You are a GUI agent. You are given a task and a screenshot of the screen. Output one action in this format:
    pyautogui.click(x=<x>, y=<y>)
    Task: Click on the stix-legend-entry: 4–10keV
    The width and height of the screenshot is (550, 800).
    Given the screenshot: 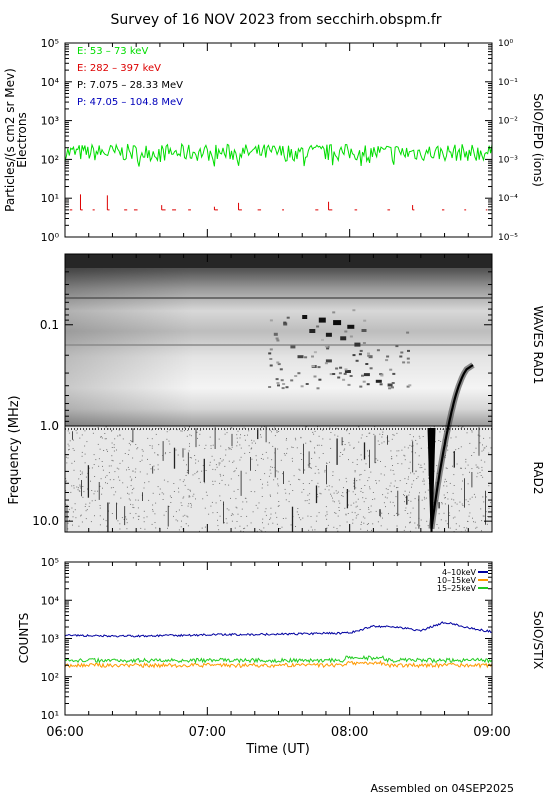 What is the action you would take?
    pyautogui.click(x=459, y=572)
    